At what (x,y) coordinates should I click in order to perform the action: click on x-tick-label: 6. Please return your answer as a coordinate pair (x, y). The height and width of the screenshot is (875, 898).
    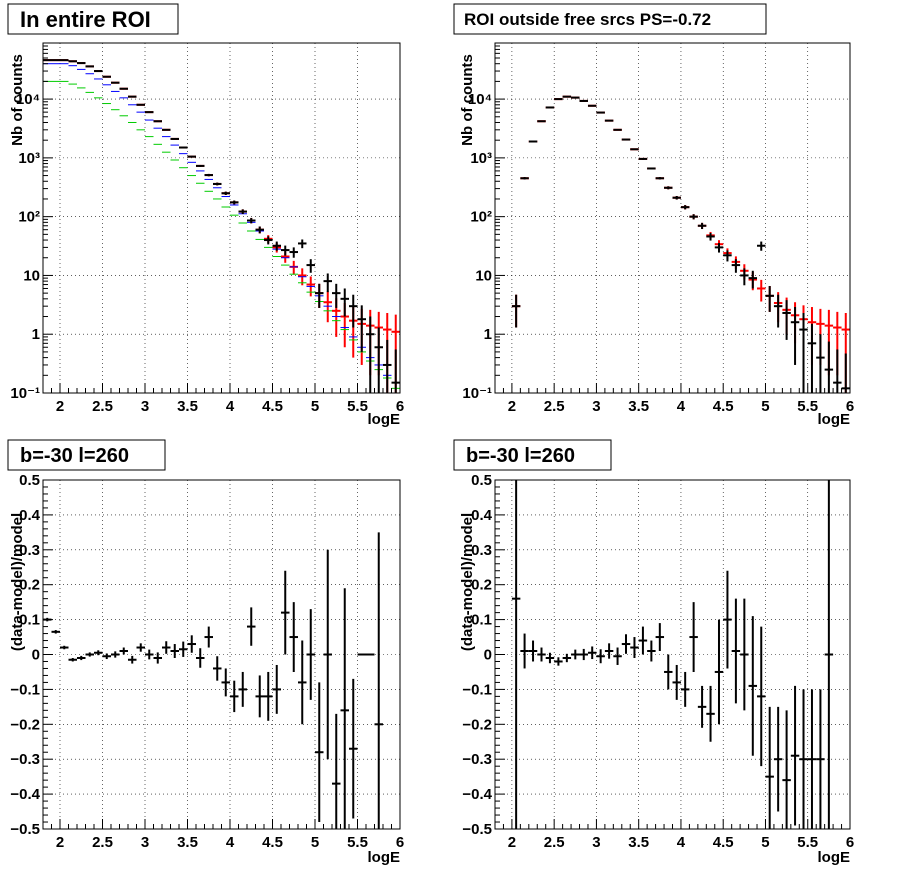
    Looking at the image, I should click on (850, 842).